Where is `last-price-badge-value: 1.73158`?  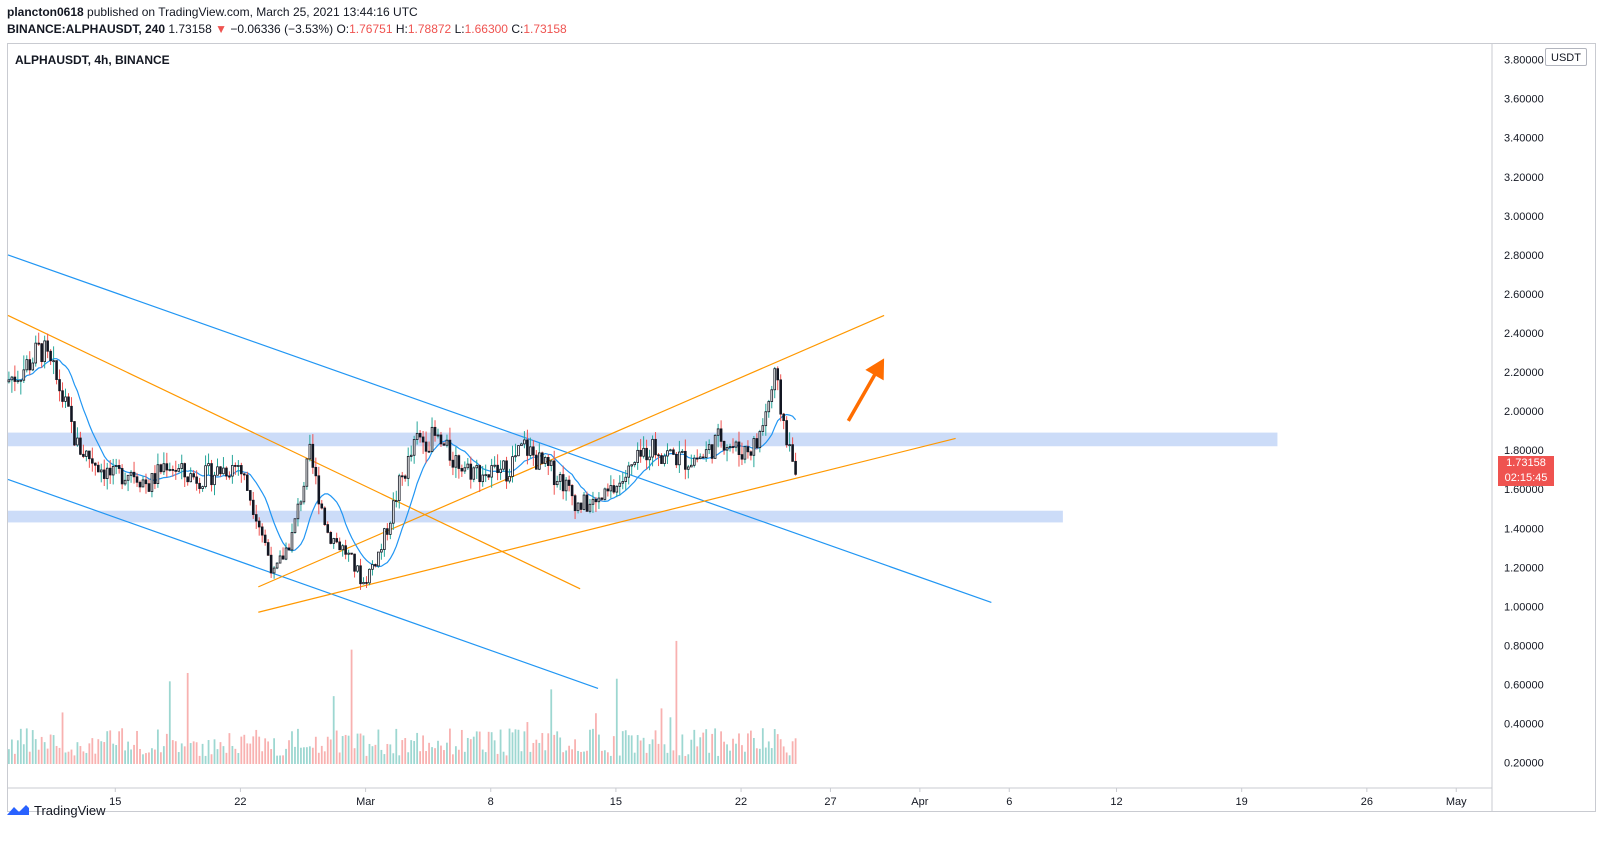 last-price-badge-value: 1.73158 is located at coordinates (1526, 462).